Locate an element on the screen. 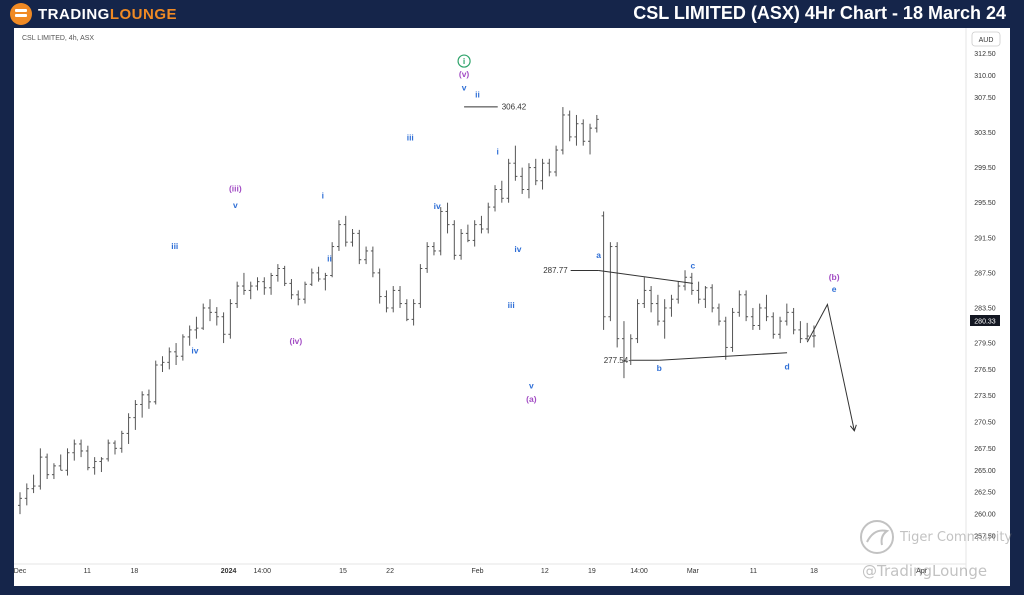 The width and height of the screenshot is (1024, 595). triangle-upper-line is located at coordinates (645, 277).